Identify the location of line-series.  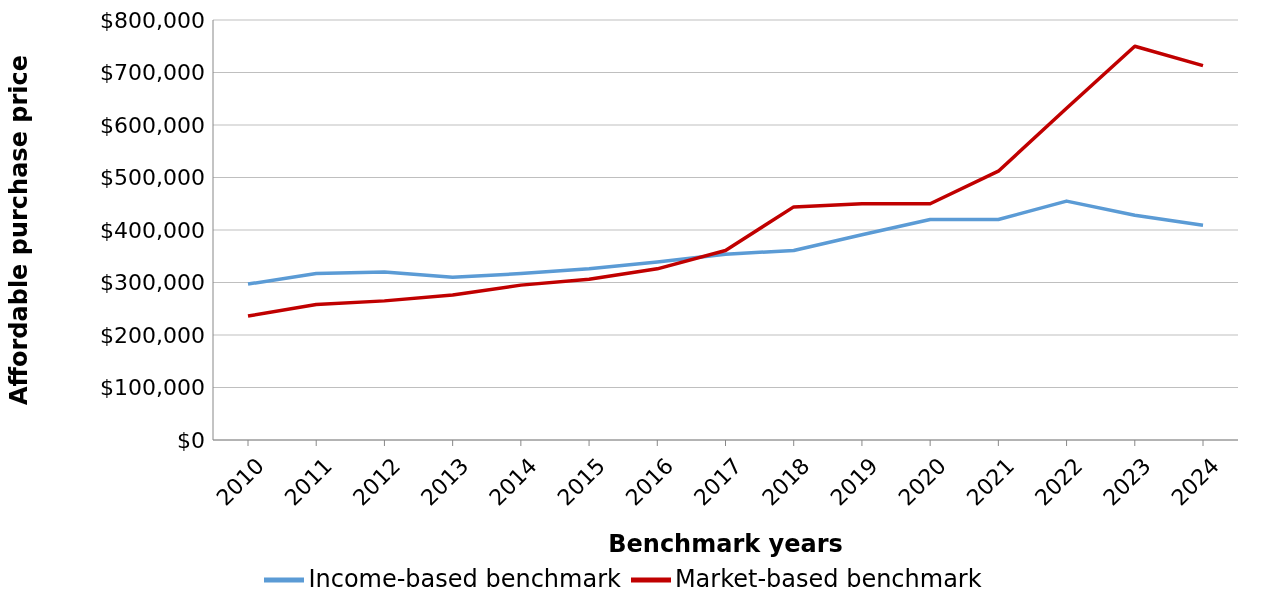
(725, 242).